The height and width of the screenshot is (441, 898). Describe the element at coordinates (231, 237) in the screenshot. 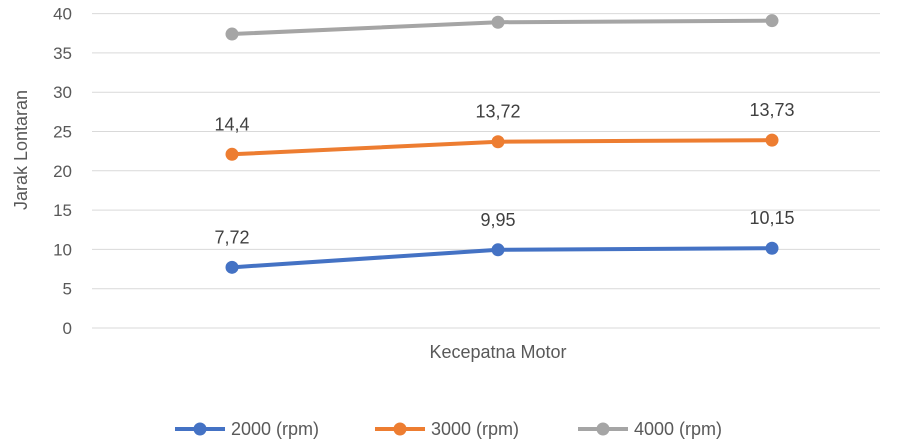

I see `data-label-1-1: 7,72` at that location.